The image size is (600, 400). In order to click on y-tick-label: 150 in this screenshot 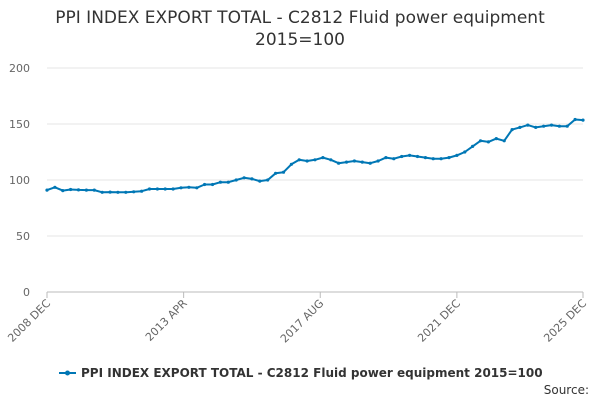, I will do `click(19, 124)`.